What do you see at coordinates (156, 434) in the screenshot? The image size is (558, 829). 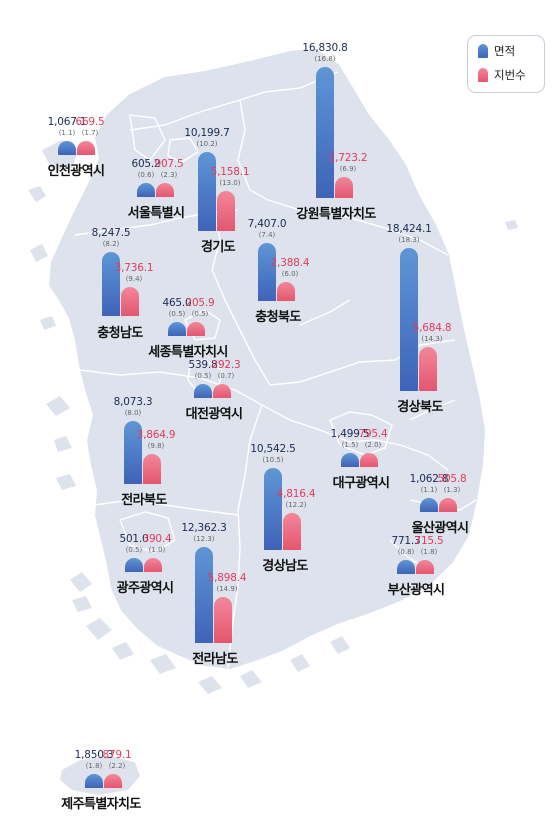 I see `lots-value-label: 3,864.9` at bounding box center [156, 434].